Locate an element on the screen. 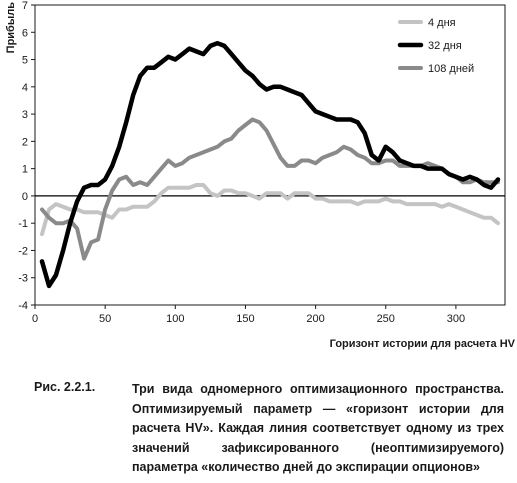 This screenshot has width=517, height=483. y-tick-label: 2 is located at coordinates (25, 142).